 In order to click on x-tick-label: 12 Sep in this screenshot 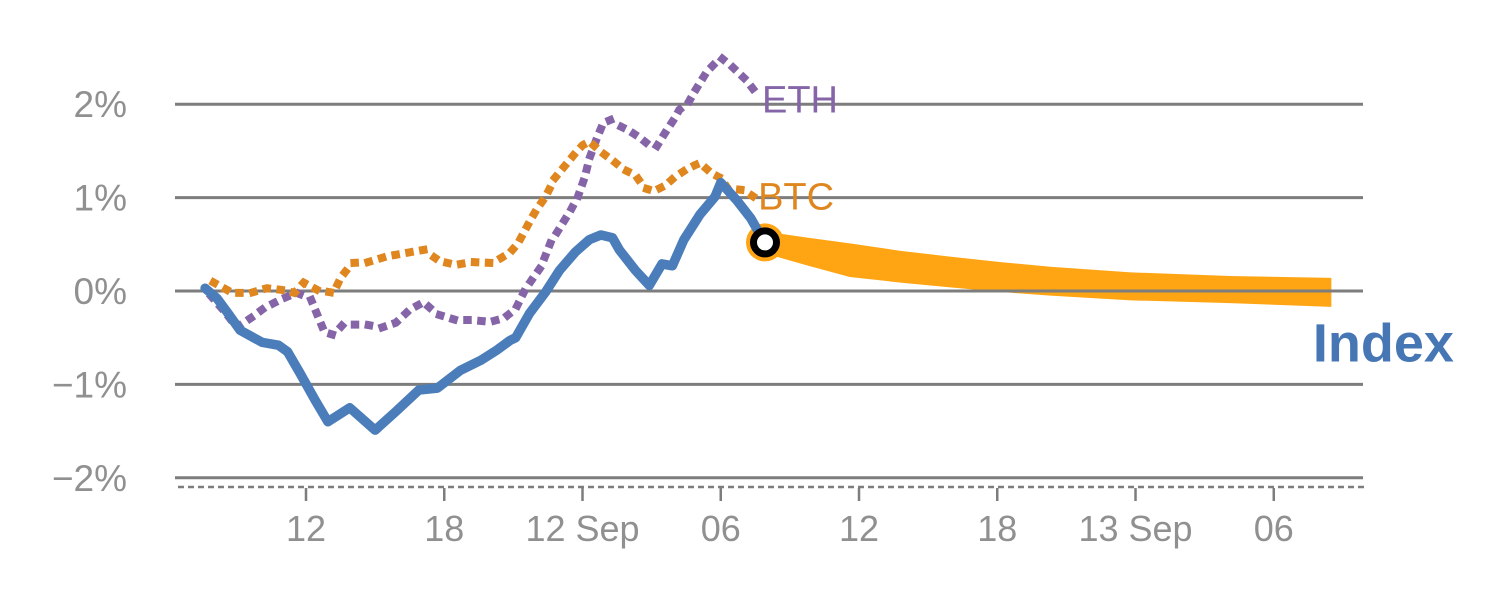, I will do `click(582, 528)`.